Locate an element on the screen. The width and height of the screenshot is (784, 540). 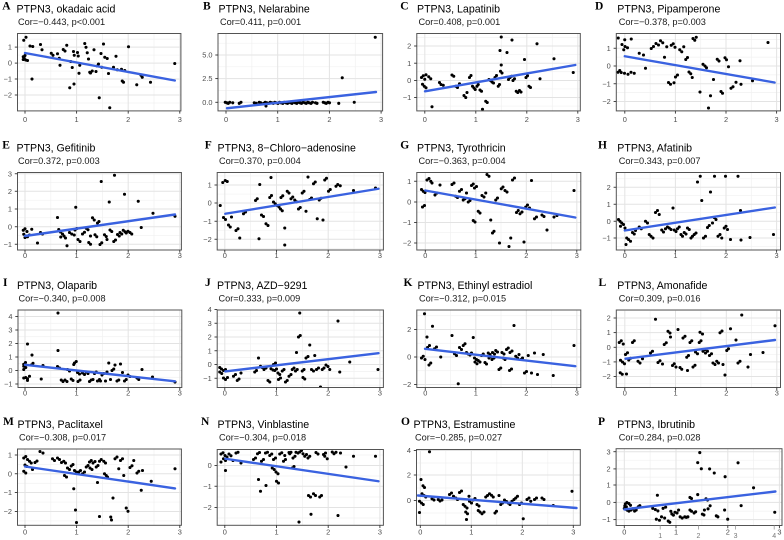
svg-text: PTPN3, Ethinyl estradiol is located at coordinates (475, 286).